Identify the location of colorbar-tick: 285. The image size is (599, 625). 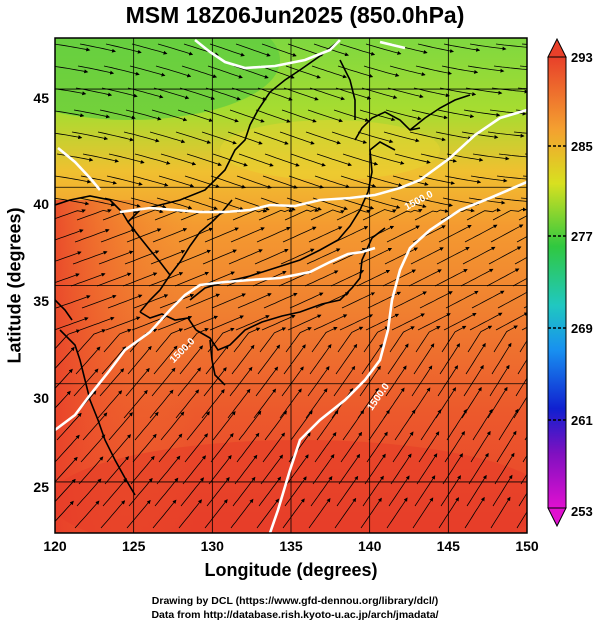
(582, 146).